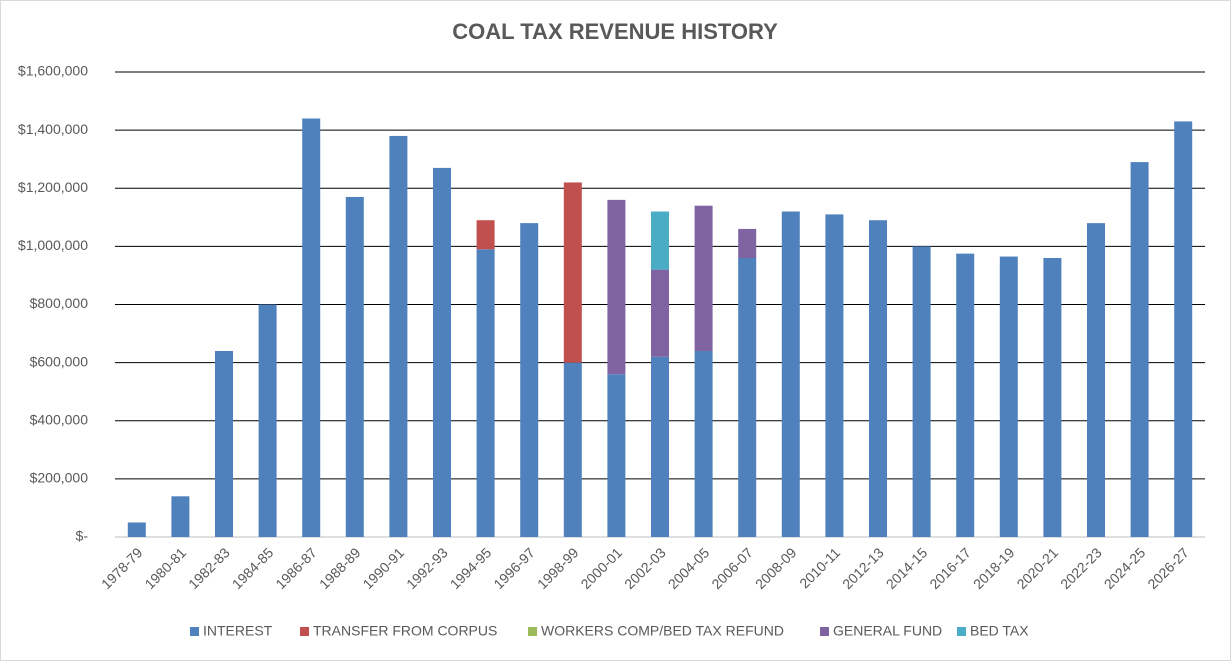 The image size is (1231, 661). Describe the element at coordinates (82, 536) in the screenshot. I see `y-tick-label: $-` at that location.